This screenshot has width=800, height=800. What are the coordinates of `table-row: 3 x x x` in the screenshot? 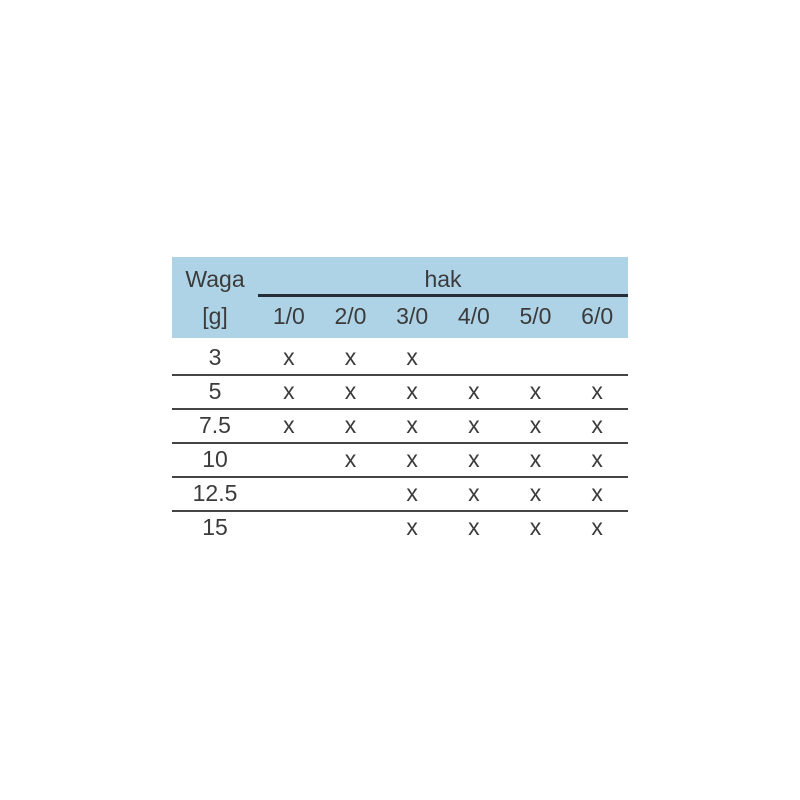 It's located at (400, 359).